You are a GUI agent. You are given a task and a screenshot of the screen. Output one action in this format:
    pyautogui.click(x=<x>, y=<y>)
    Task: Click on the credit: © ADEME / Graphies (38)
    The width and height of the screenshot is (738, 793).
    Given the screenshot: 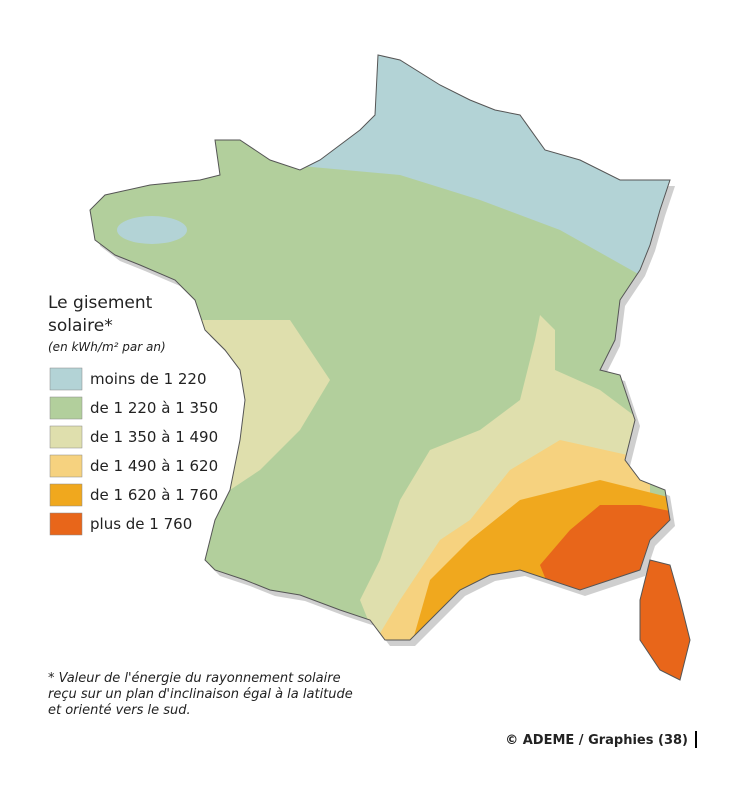 What is the action you would take?
    pyautogui.click(x=596, y=740)
    